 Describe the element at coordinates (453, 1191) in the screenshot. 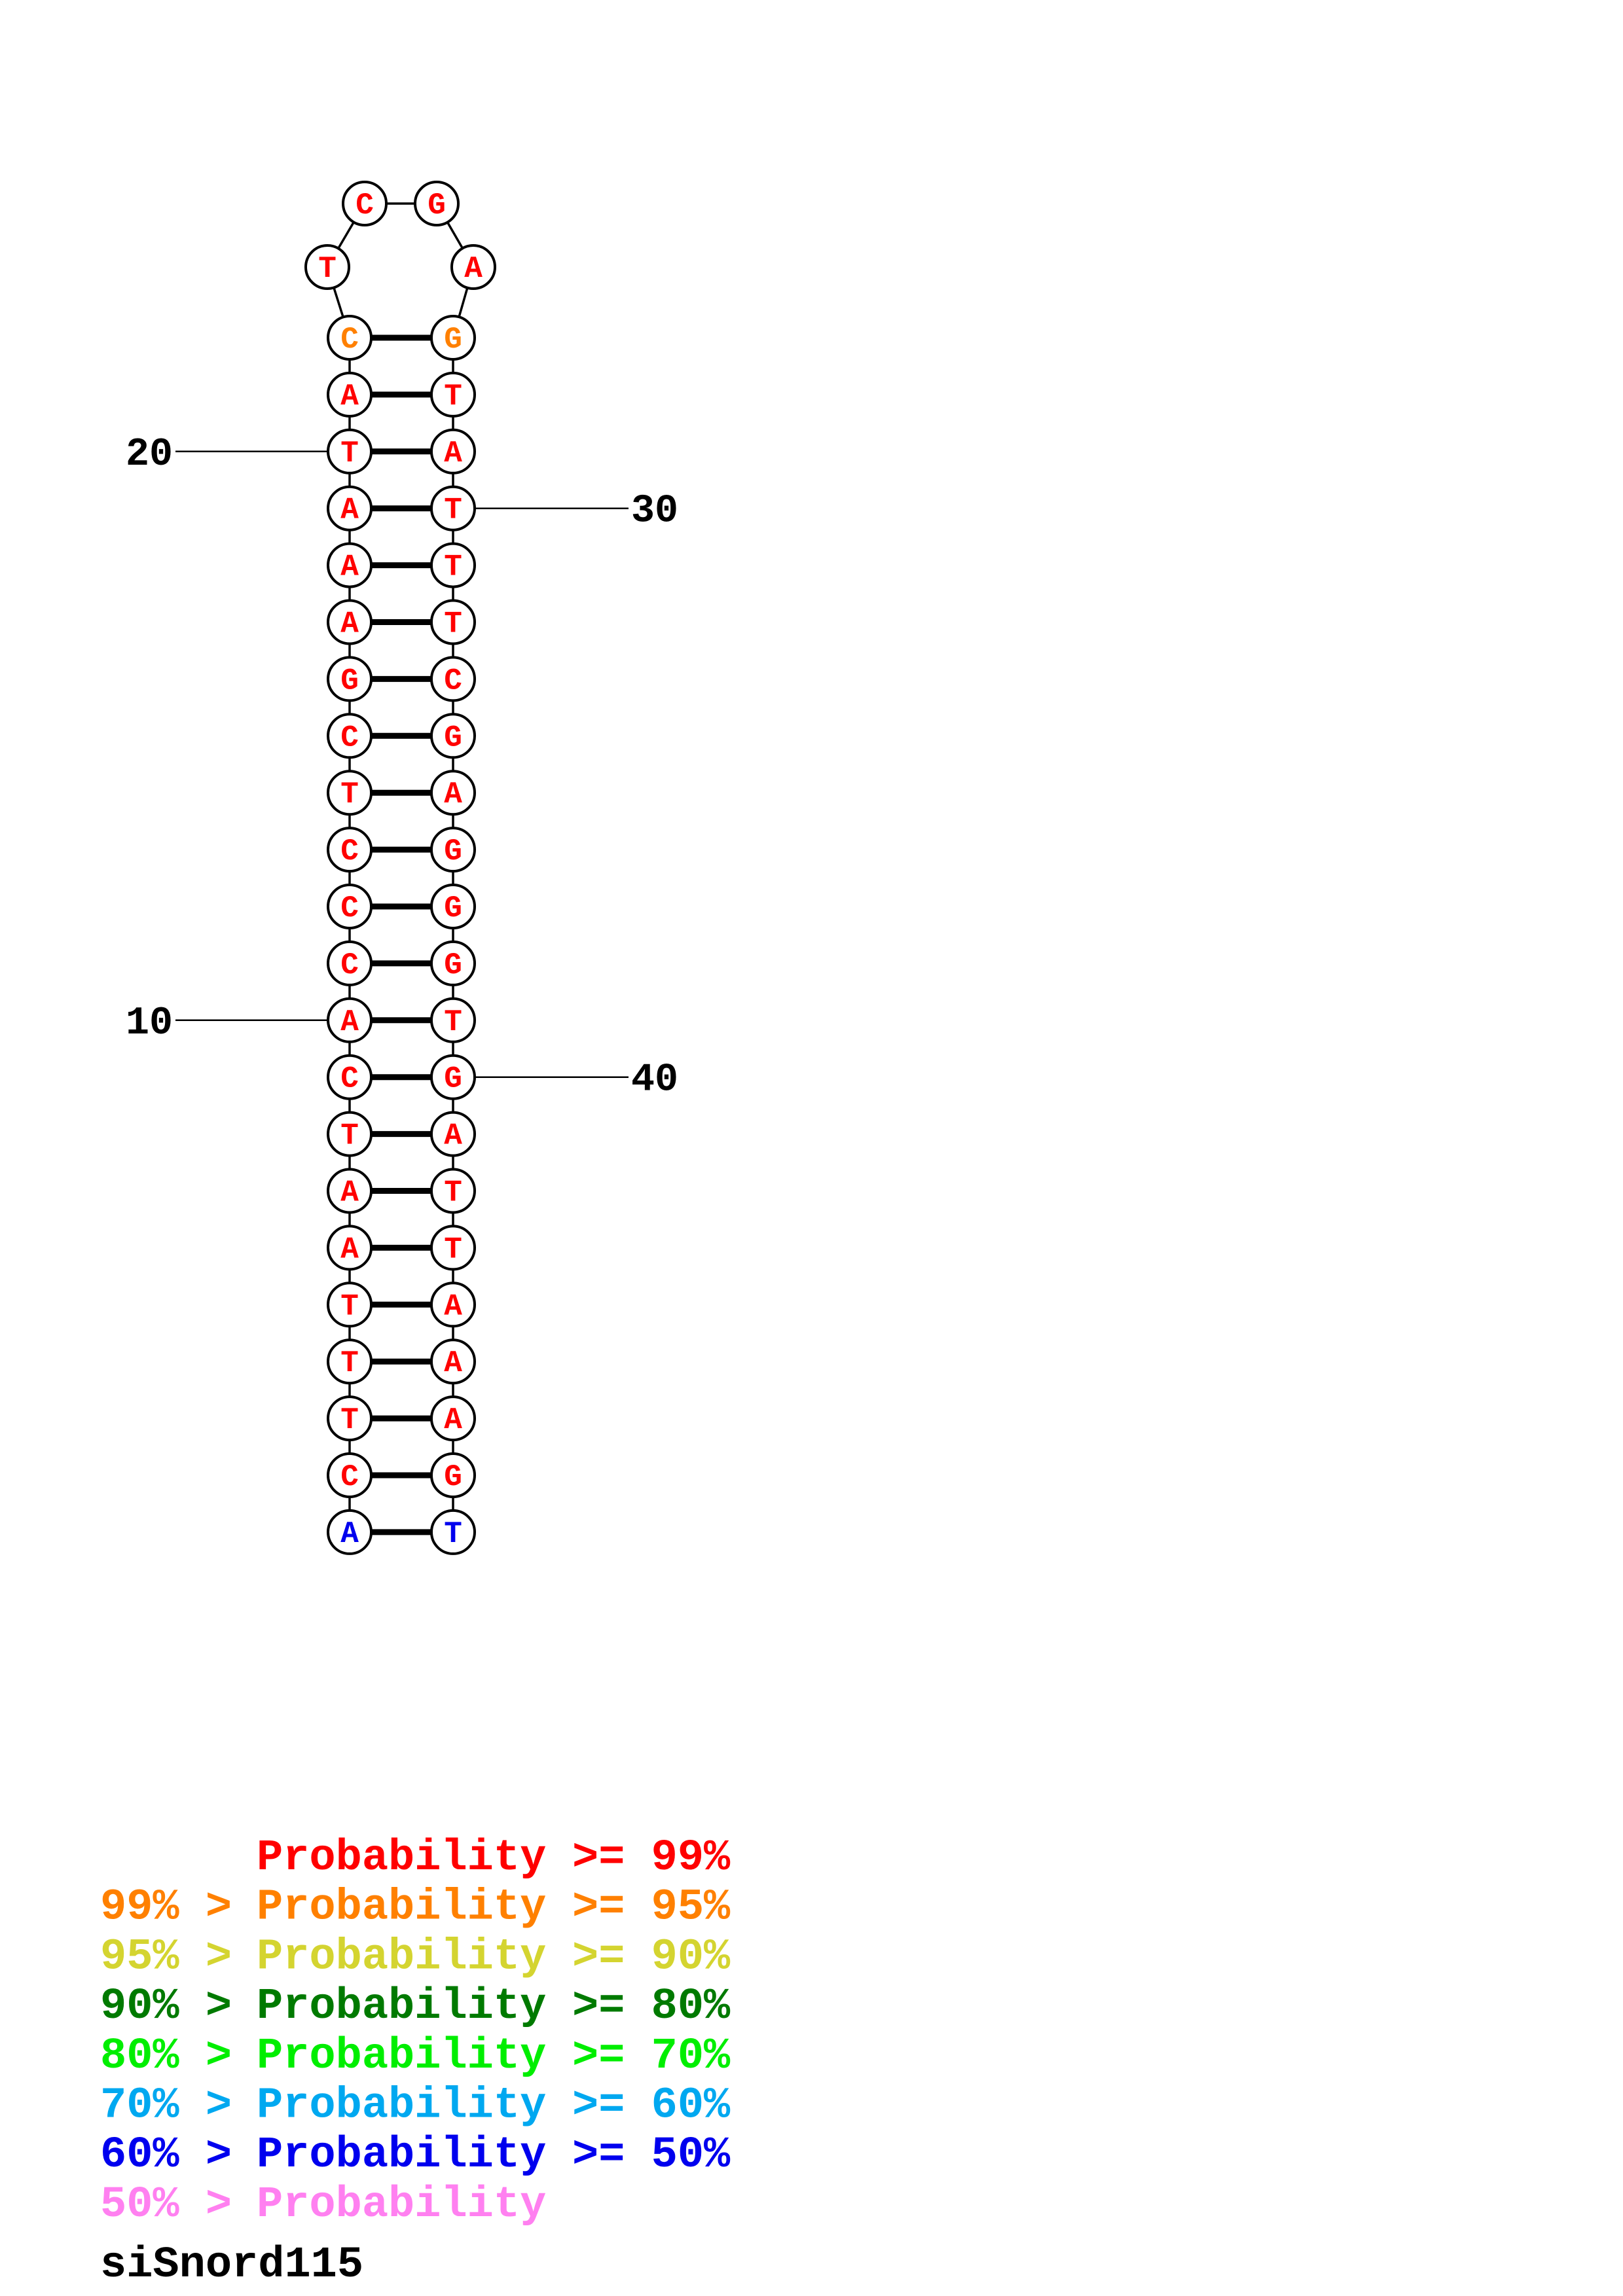

I see `nucleotide-42: T` at that location.